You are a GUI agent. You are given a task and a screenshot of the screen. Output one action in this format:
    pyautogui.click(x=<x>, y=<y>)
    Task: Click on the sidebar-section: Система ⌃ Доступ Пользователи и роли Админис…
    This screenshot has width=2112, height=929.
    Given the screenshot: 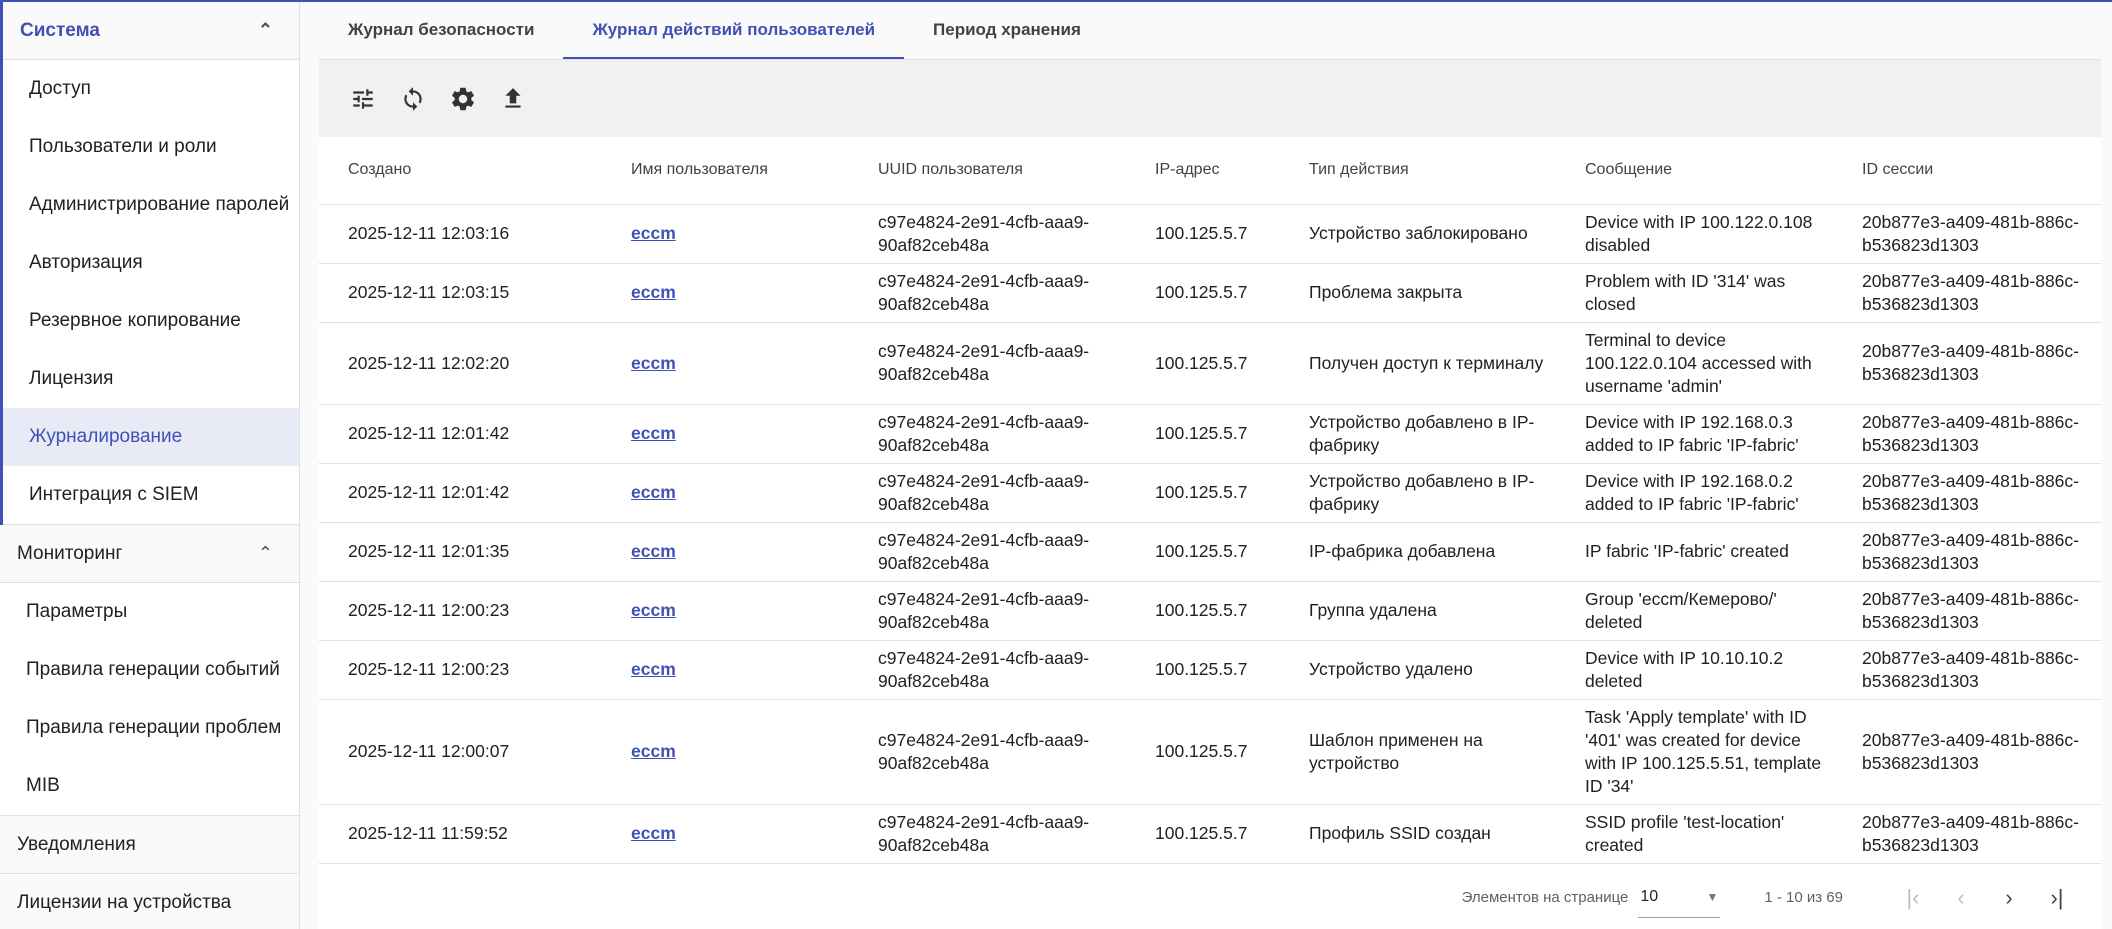 What is the action you would take?
    pyautogui.click(x=149, y=263)
    